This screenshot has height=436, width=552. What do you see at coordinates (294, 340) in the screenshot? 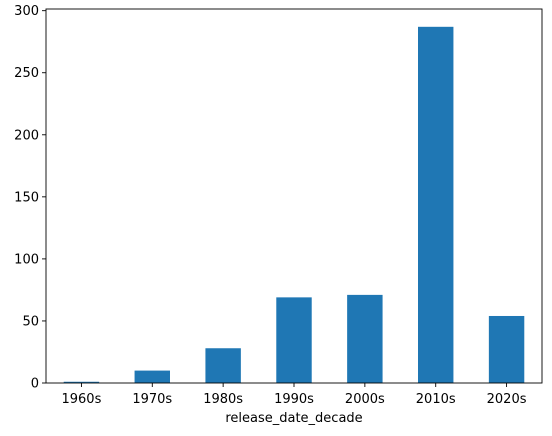
I see `bar-1990s` at bounding box center [294, 340].